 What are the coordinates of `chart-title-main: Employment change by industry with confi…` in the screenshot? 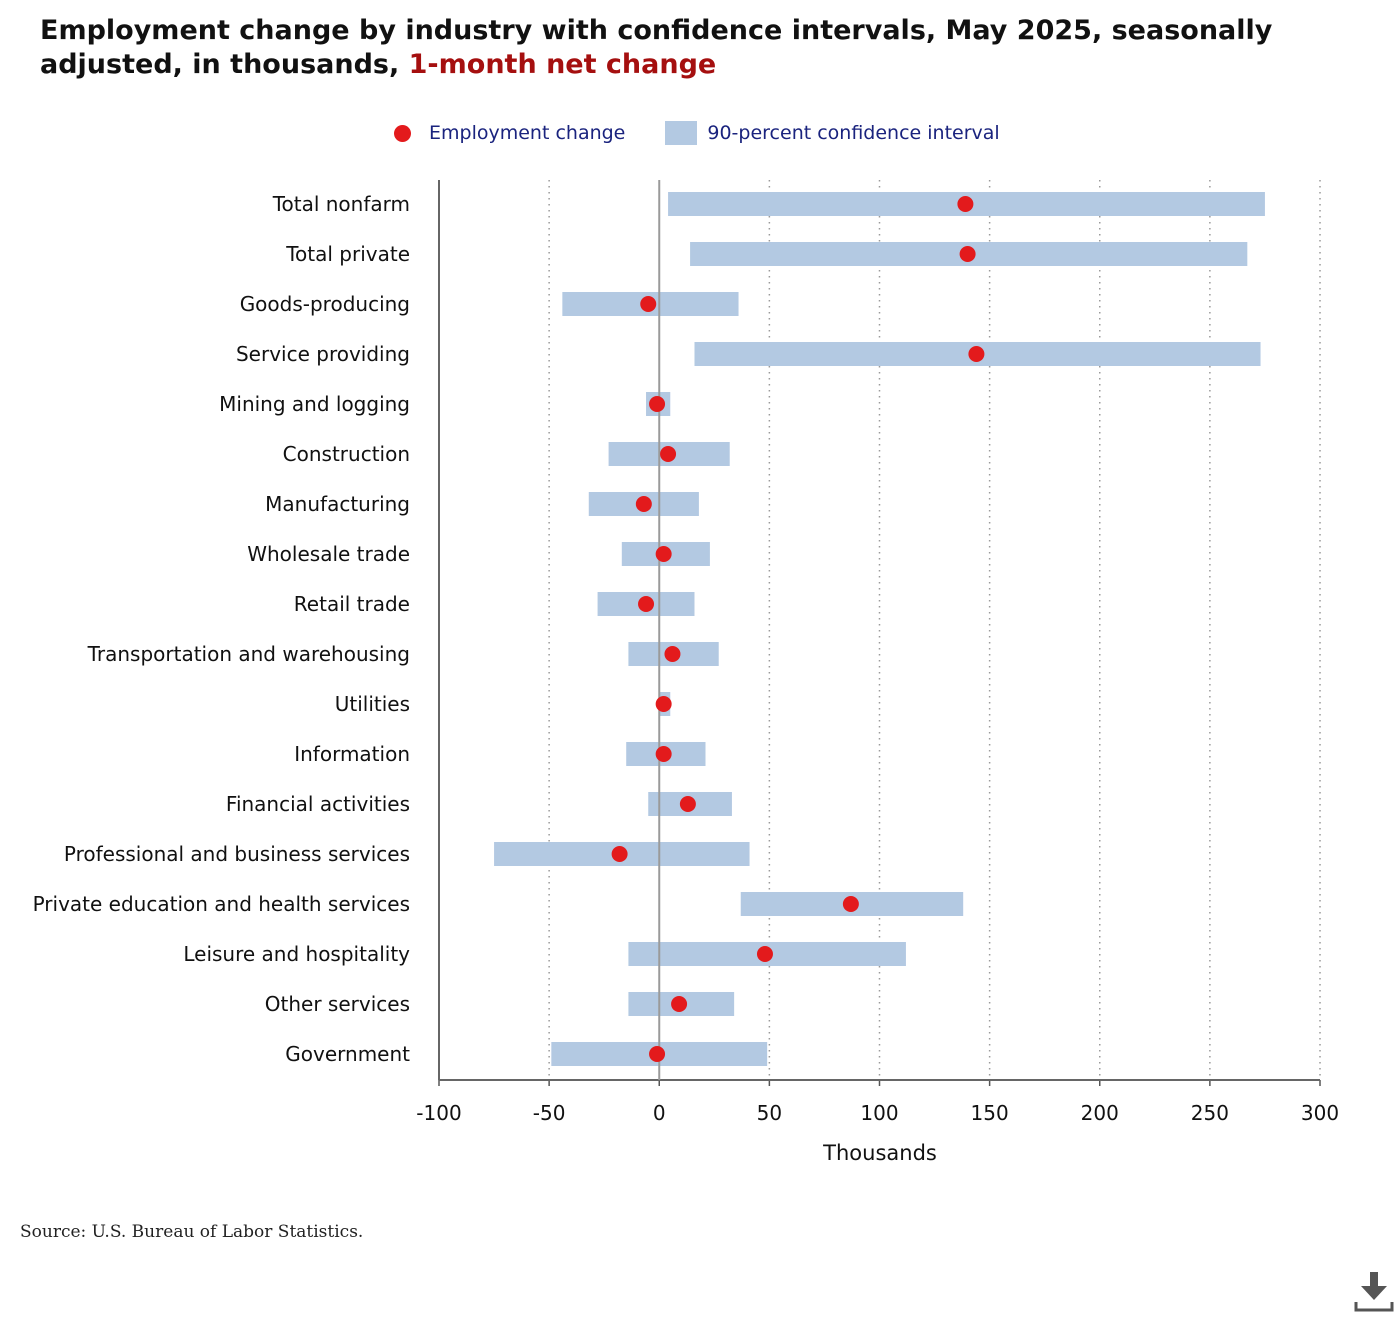 It's located at (656, 47).